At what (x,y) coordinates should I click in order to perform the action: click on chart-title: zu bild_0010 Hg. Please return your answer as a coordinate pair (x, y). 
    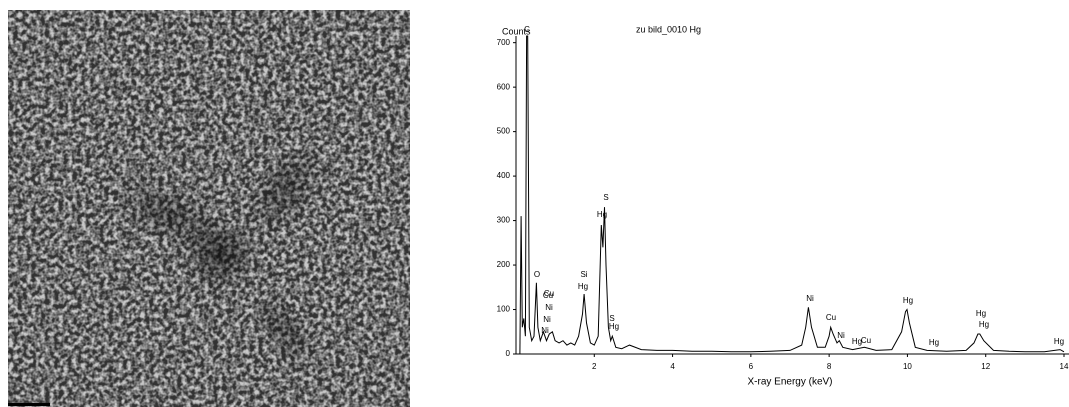
    Looking at the image, I should click on (668, 29).